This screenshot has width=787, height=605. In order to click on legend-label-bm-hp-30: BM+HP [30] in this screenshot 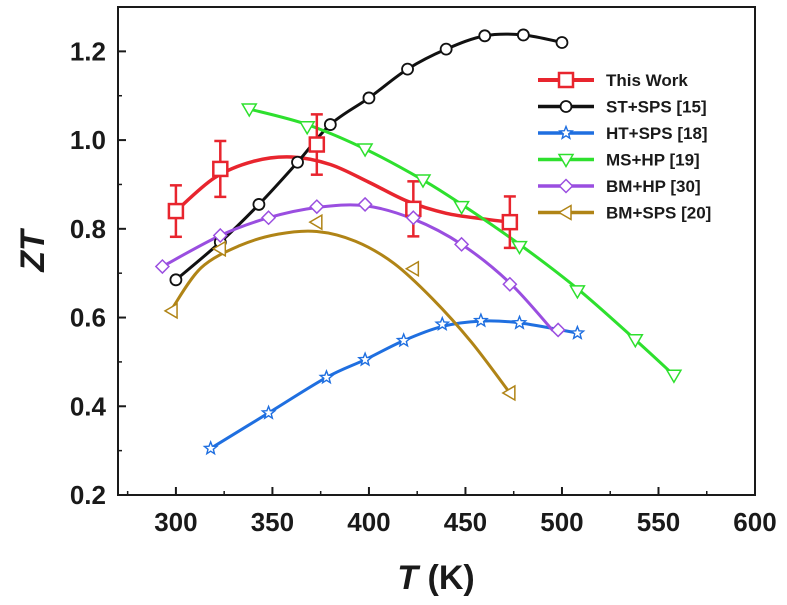, I will do `click(653, 186)`.